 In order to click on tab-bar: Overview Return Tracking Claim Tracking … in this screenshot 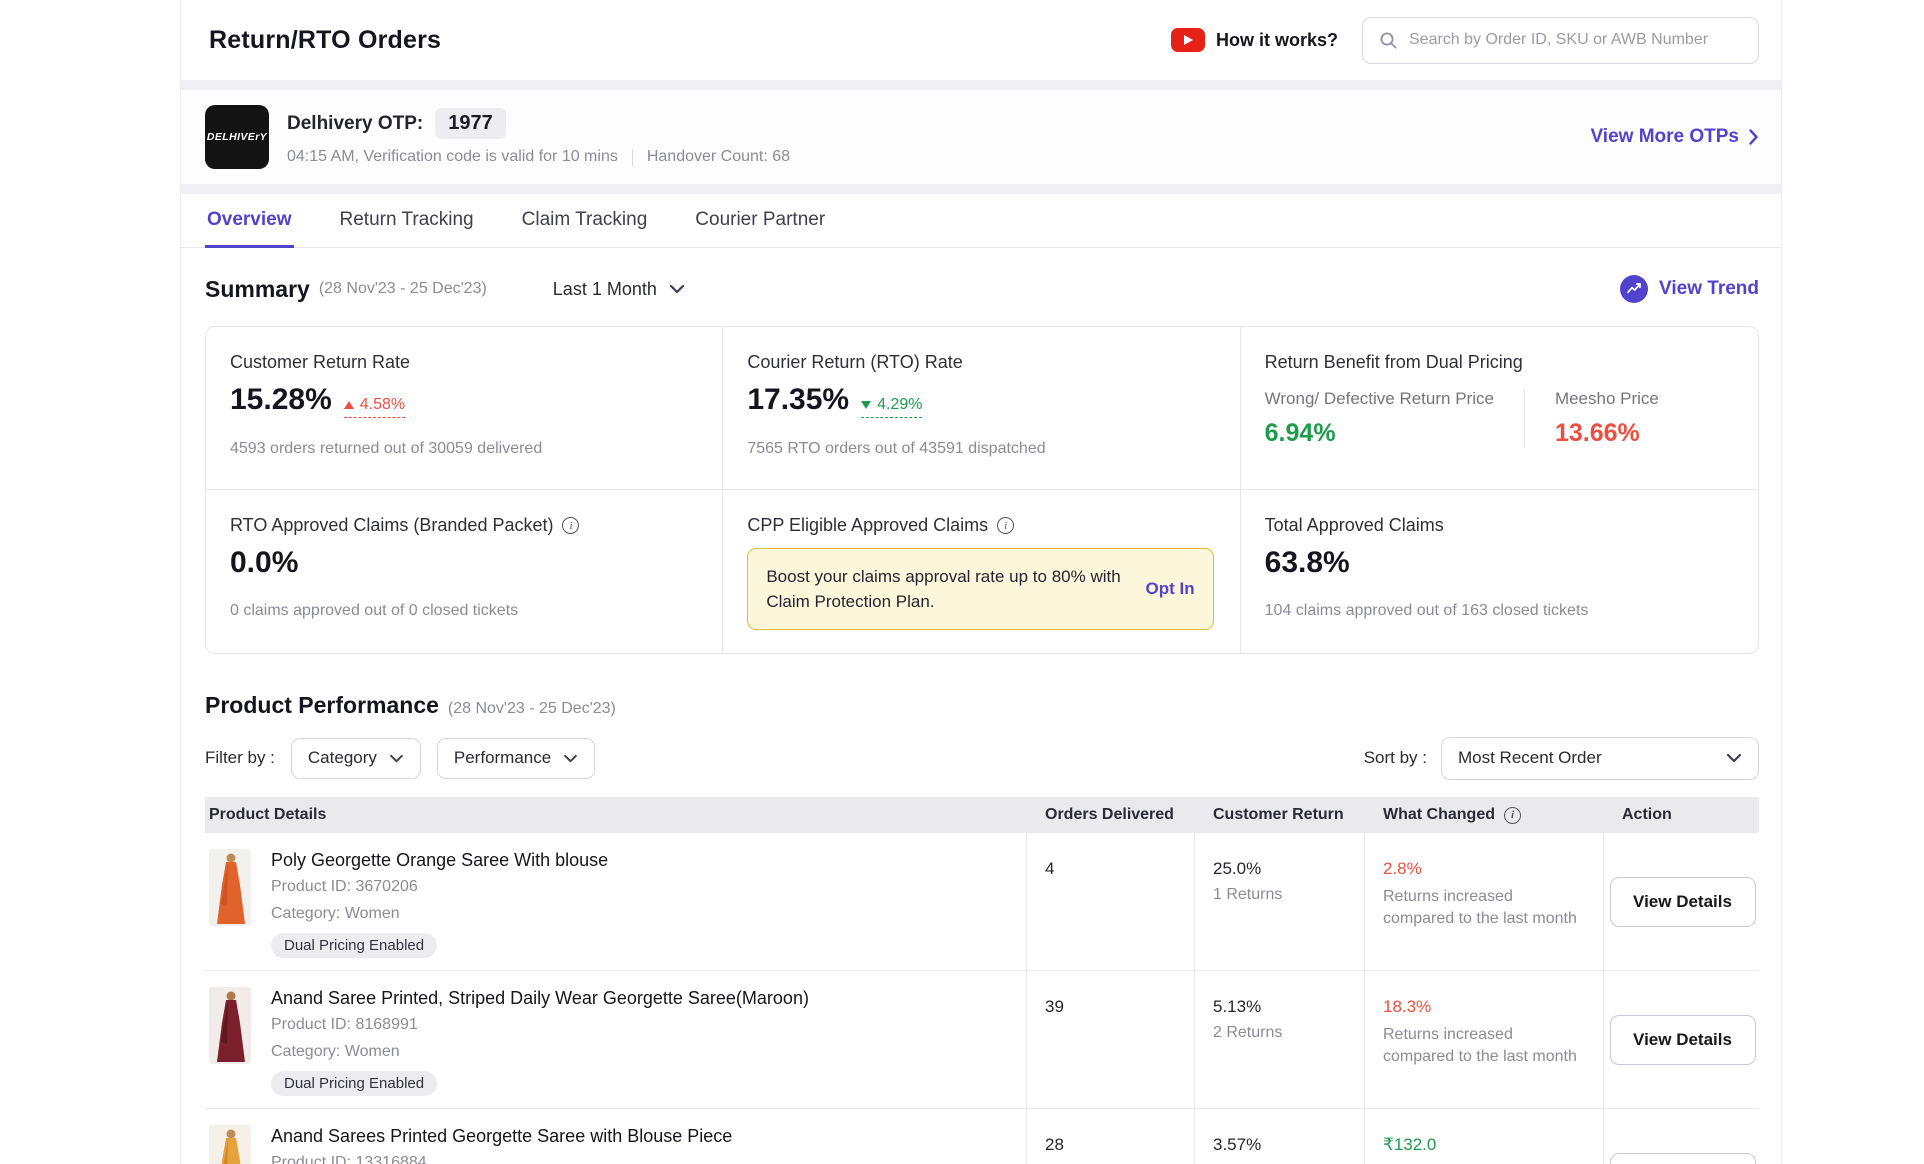, I will do `click(981, 221)`.